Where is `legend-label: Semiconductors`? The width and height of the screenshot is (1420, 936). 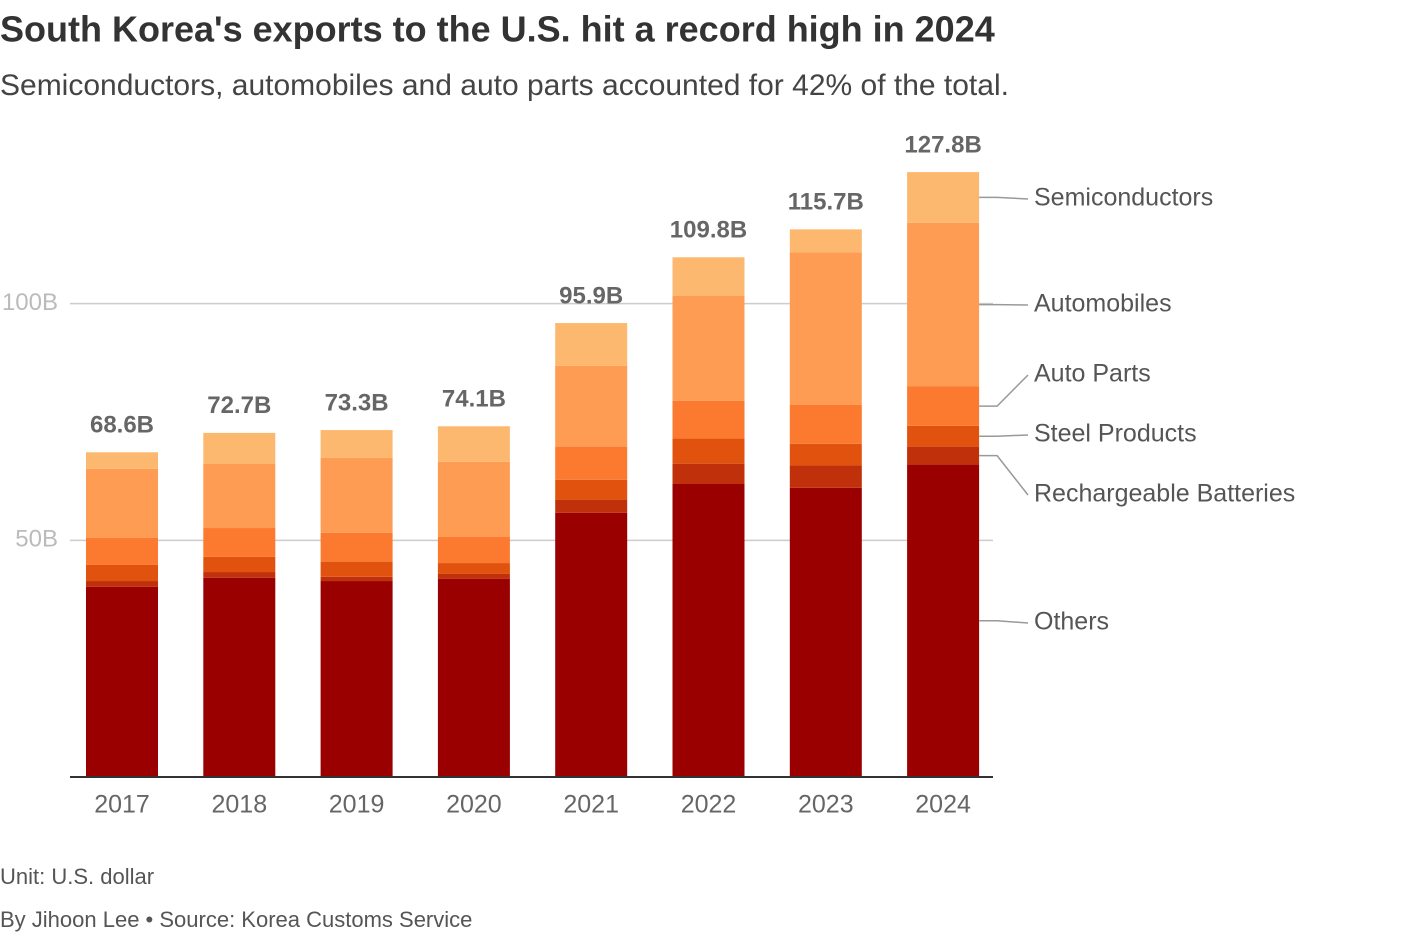
legend-label: Semiconductors is located at coordinates (1123, 198).